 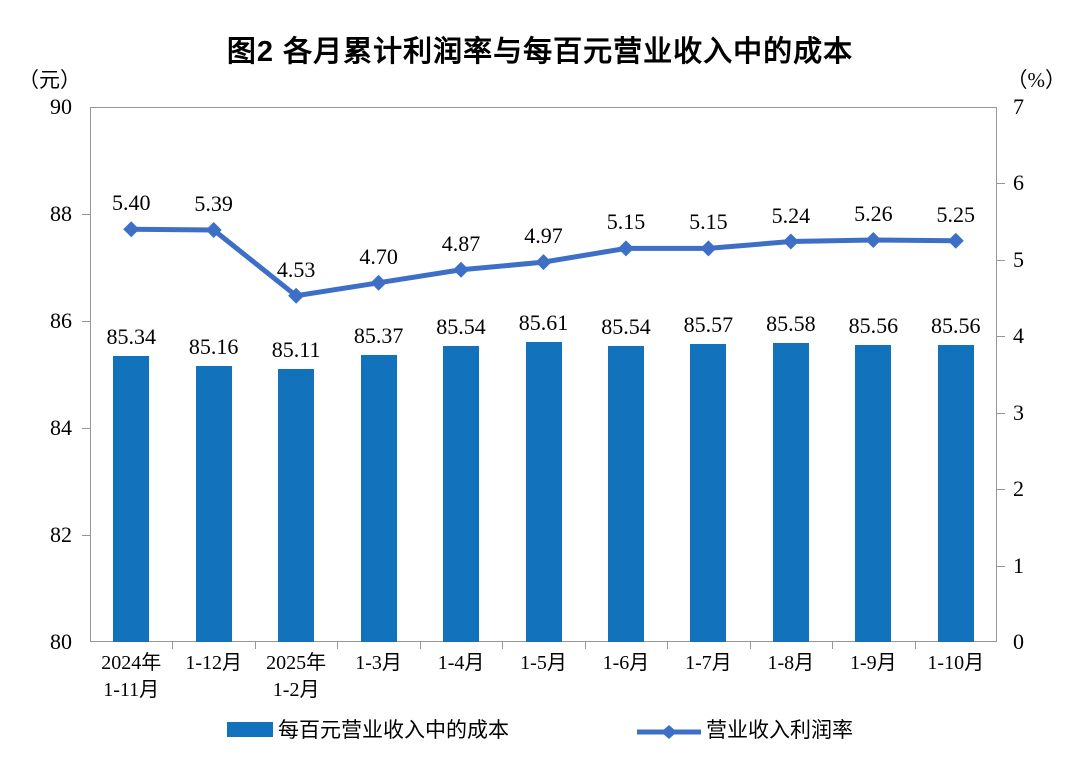 What do you see at coordinates (461, 243) in the screenshot?
I see `line-value-label: 4.87` at bounding box center [461, 243].